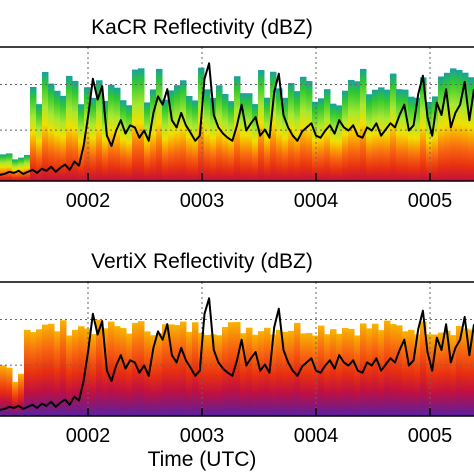 Image resolution: width=474 pixels, height=474 pixels. I want to click on panel1-title: KaCR Reflectivity (dBZ), so click(202, 27).